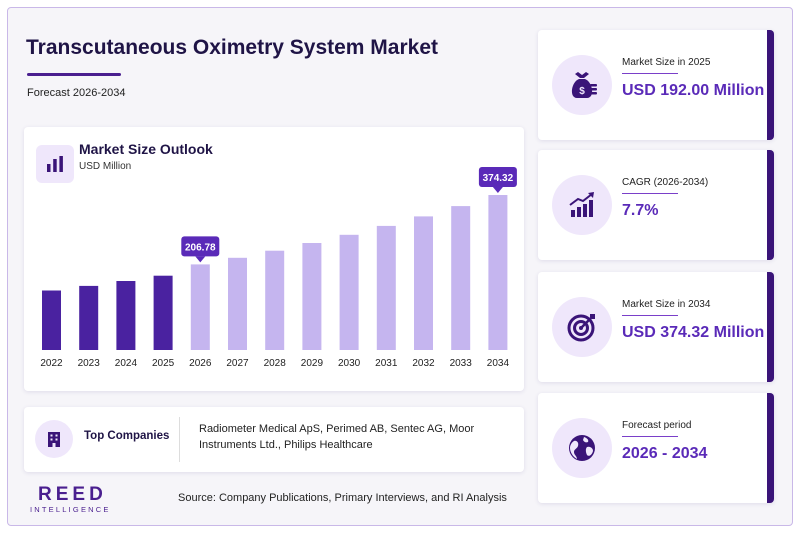  I want to click on bar-2032, so click(423, 283).